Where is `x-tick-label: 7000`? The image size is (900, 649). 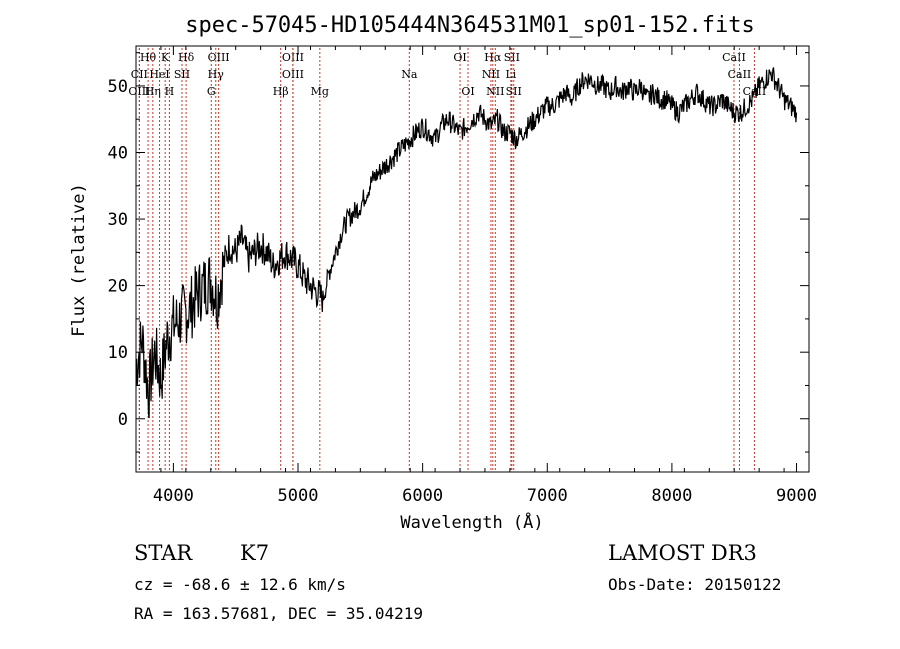
x-tick-label: 7000 is located at coordinates (547, 496).